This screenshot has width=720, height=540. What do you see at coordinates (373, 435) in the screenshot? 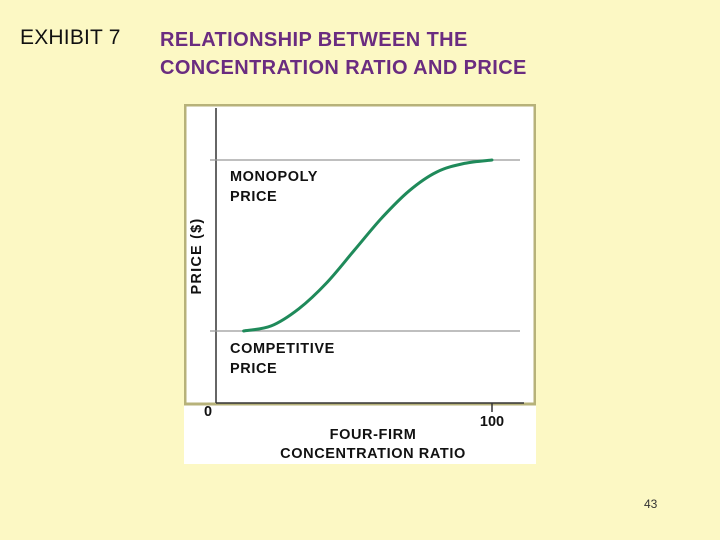
I see `x-axis-label-line-1: FOUR-FIRM` at bounding box center [373, 435].